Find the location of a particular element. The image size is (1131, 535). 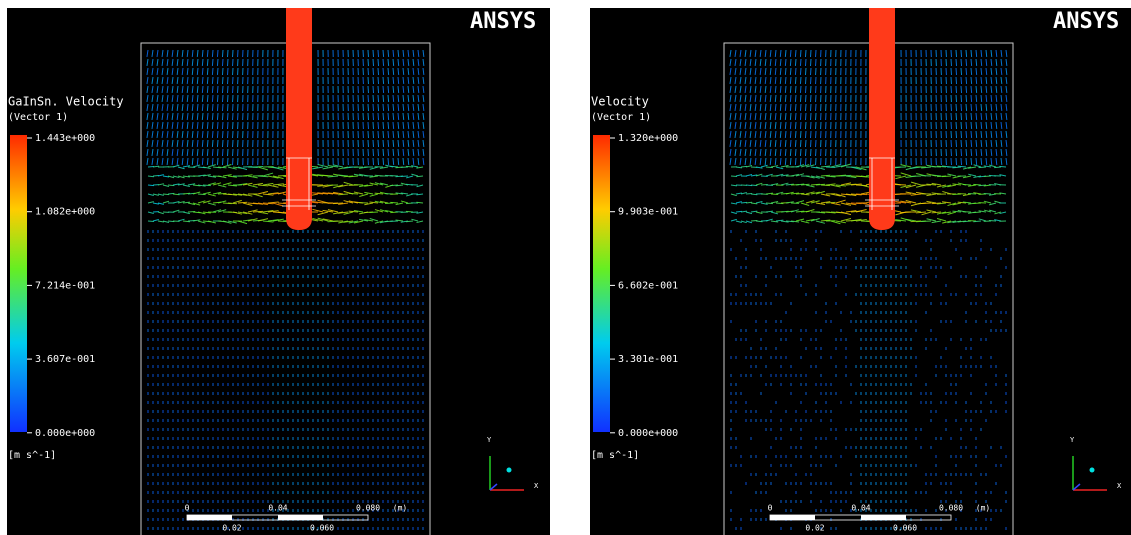

colorbar-tick-label: 0.000e+000 is located at coordinates (65, 433).